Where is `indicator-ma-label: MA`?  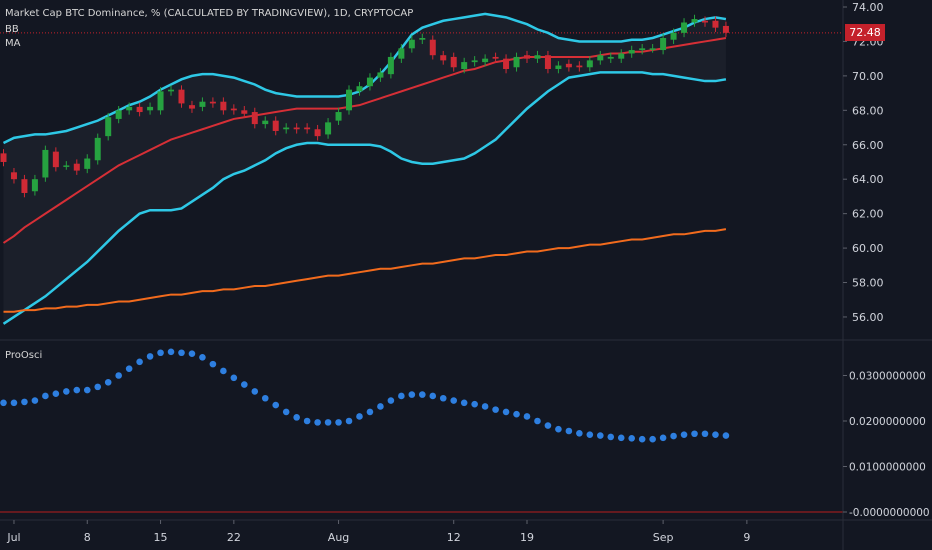
indicator-ma-label: MA is located at coordinates (13, 43).